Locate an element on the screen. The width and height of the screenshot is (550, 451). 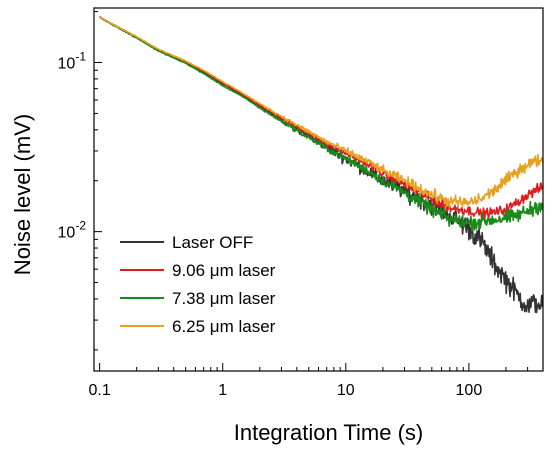
x-tick-label: 0.1 is located at coordinates (100, 390).